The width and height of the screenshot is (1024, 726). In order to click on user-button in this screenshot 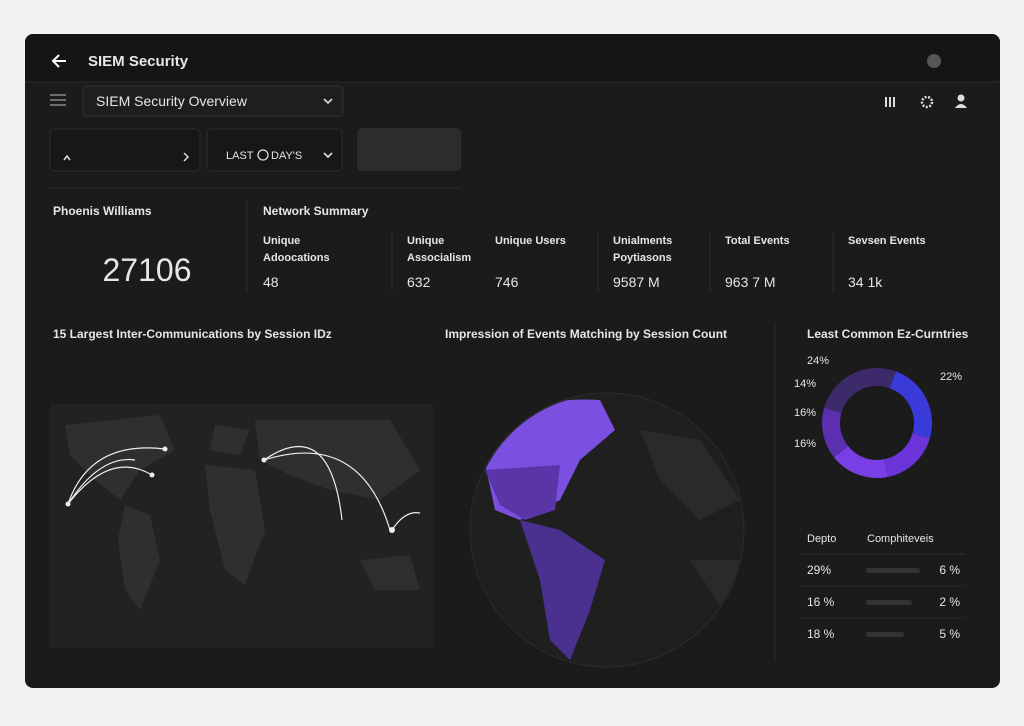, I will do `click(961, 101)`.